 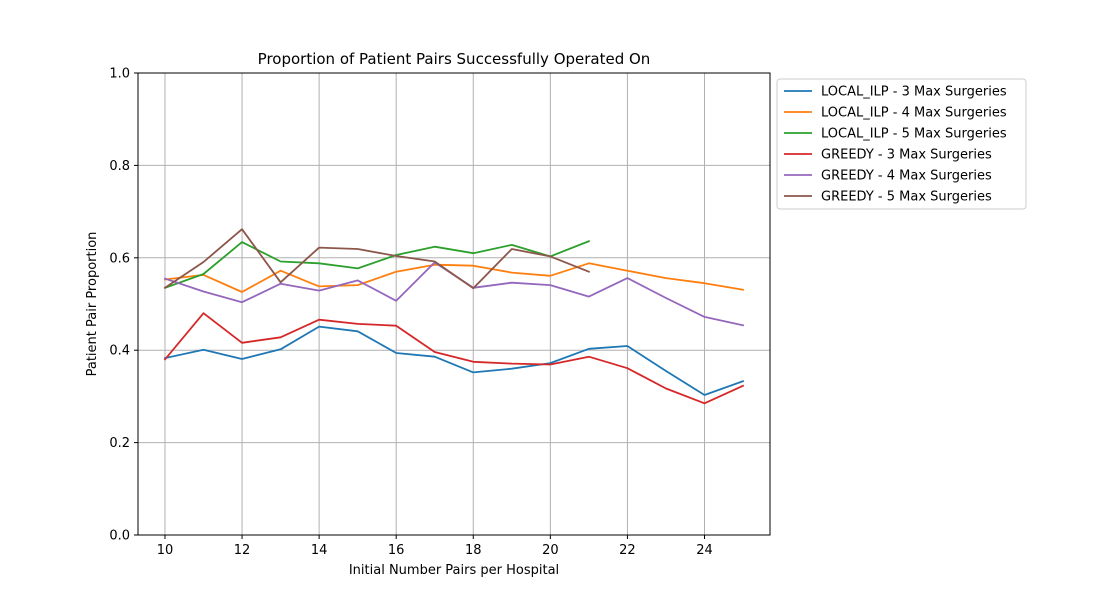 I want to click on legend-label: LOCAL_ILP - 5 Max Surgeries, so click(x=914, y=134).